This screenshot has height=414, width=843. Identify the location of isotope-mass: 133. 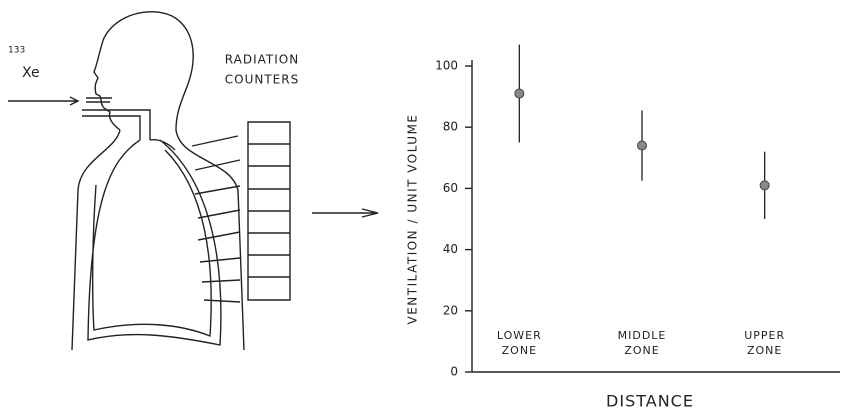
(16, 51).